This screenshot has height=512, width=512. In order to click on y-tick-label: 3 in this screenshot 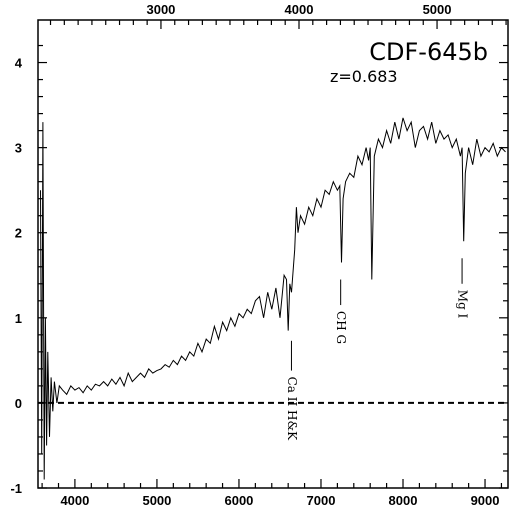, I will do `click(18, 148)`.